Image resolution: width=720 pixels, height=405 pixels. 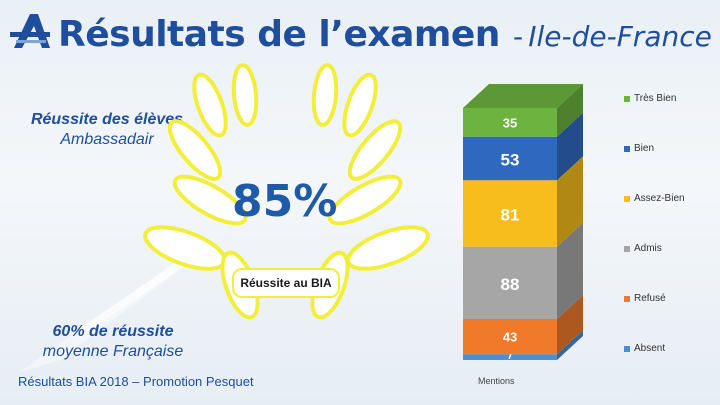 I want to click on bar-side-assez-bien, so click(x=570, y=201).